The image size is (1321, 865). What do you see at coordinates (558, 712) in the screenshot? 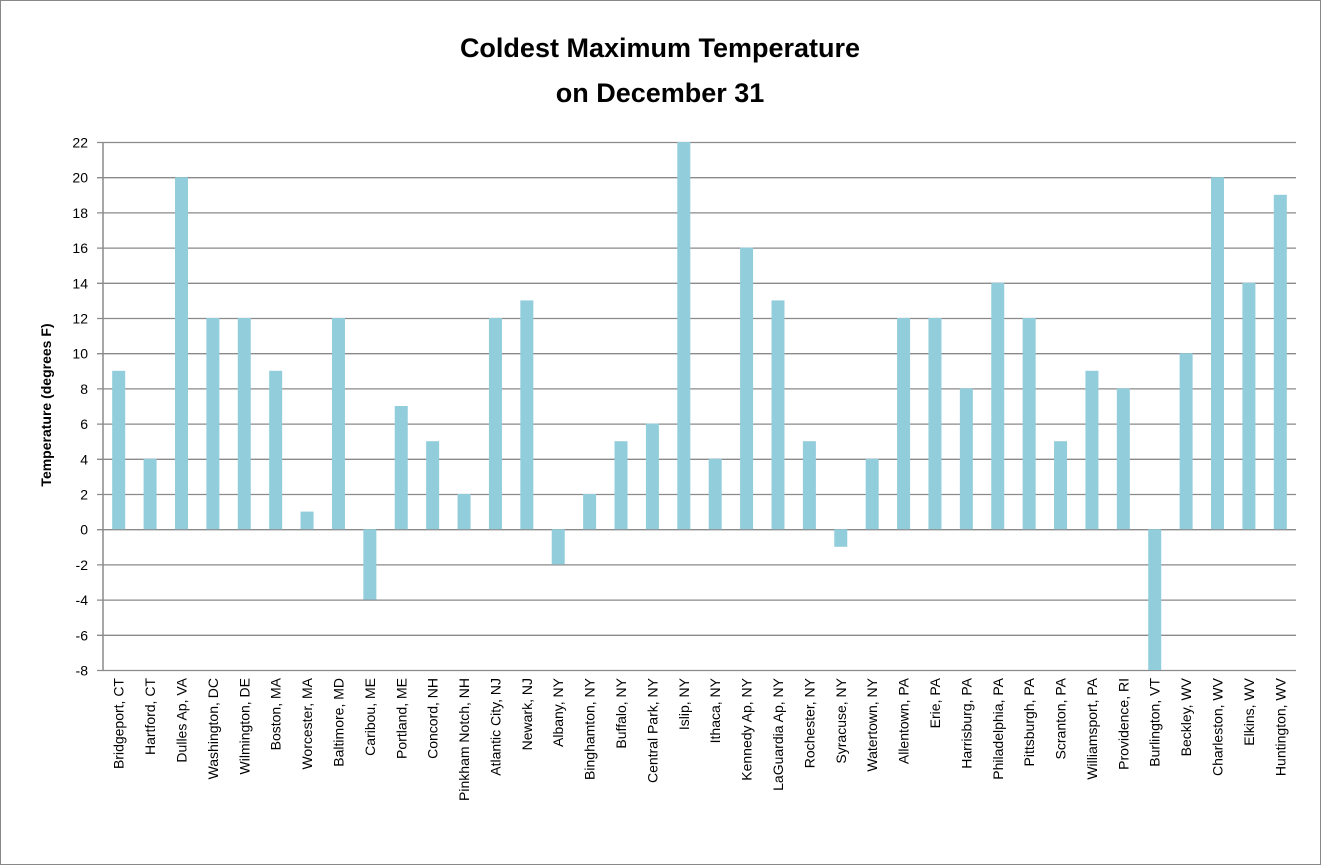
I see `x-category-label: Albany, NY` at bounding box center [558, 712].